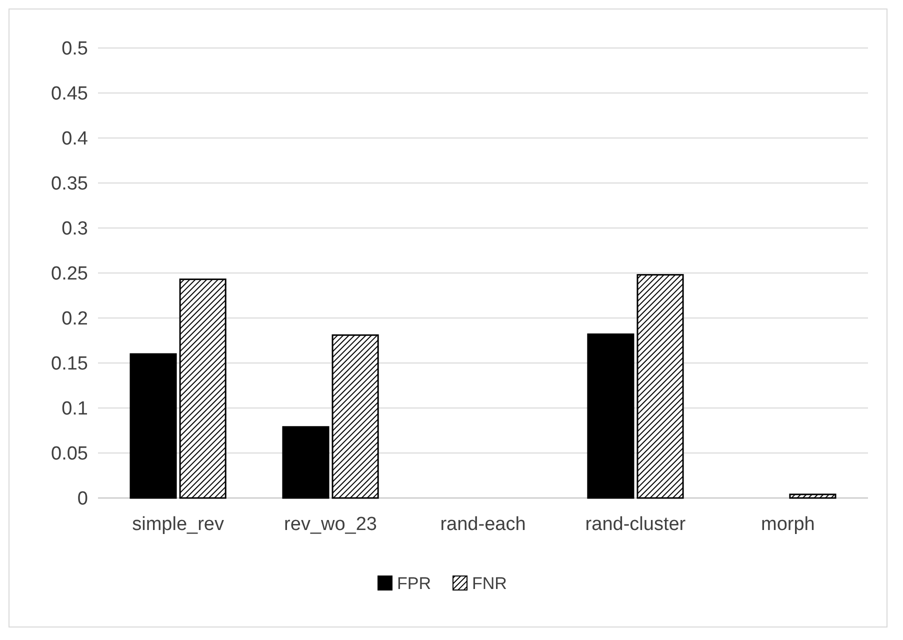 This screenshot has height=640, width=903. Describe the element at coordinates (82, 499) in the screenshot. I see `y-tick-label: 0` at that location.